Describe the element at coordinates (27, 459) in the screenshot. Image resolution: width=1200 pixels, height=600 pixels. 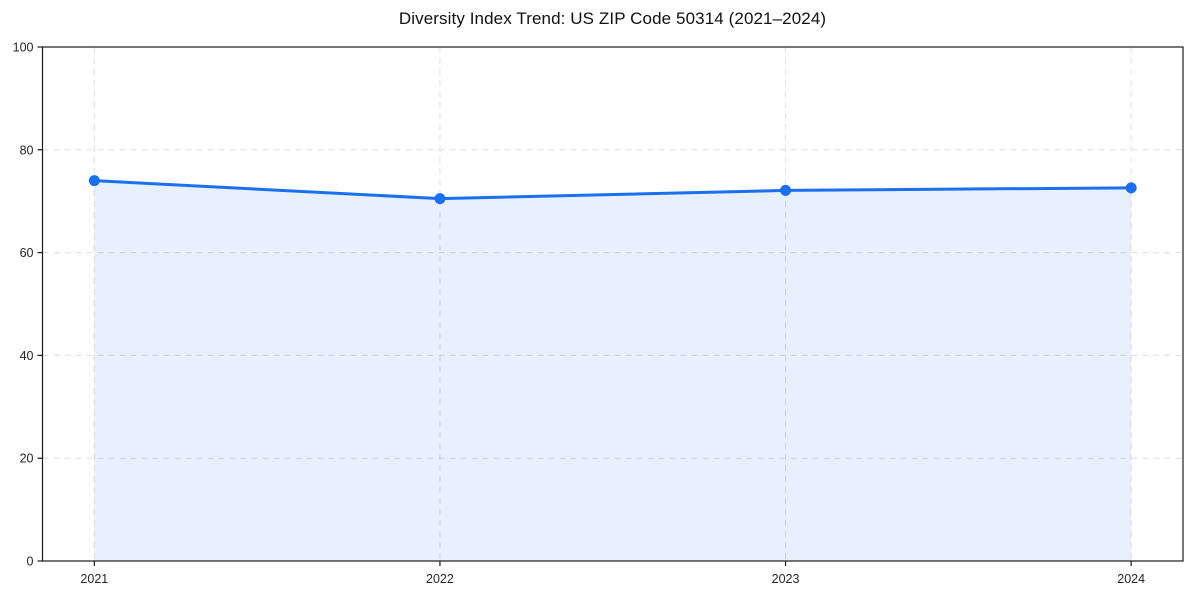
I see `y-tick-label: 20` at that location.